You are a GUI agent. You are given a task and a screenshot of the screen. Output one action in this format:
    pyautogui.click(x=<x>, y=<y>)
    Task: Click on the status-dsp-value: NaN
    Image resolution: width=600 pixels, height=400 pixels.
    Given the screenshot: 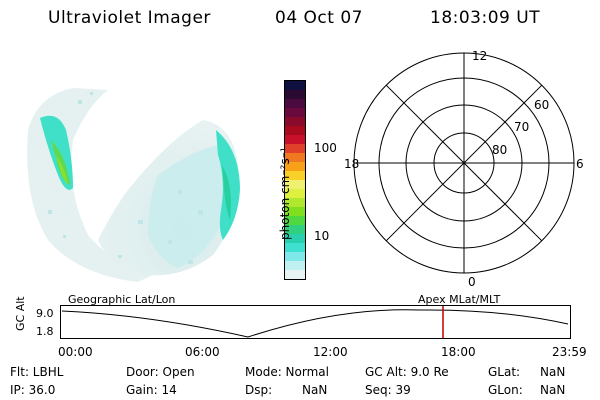 What is the action you would take?
    pyautogui.click(x=315, y=390)
    